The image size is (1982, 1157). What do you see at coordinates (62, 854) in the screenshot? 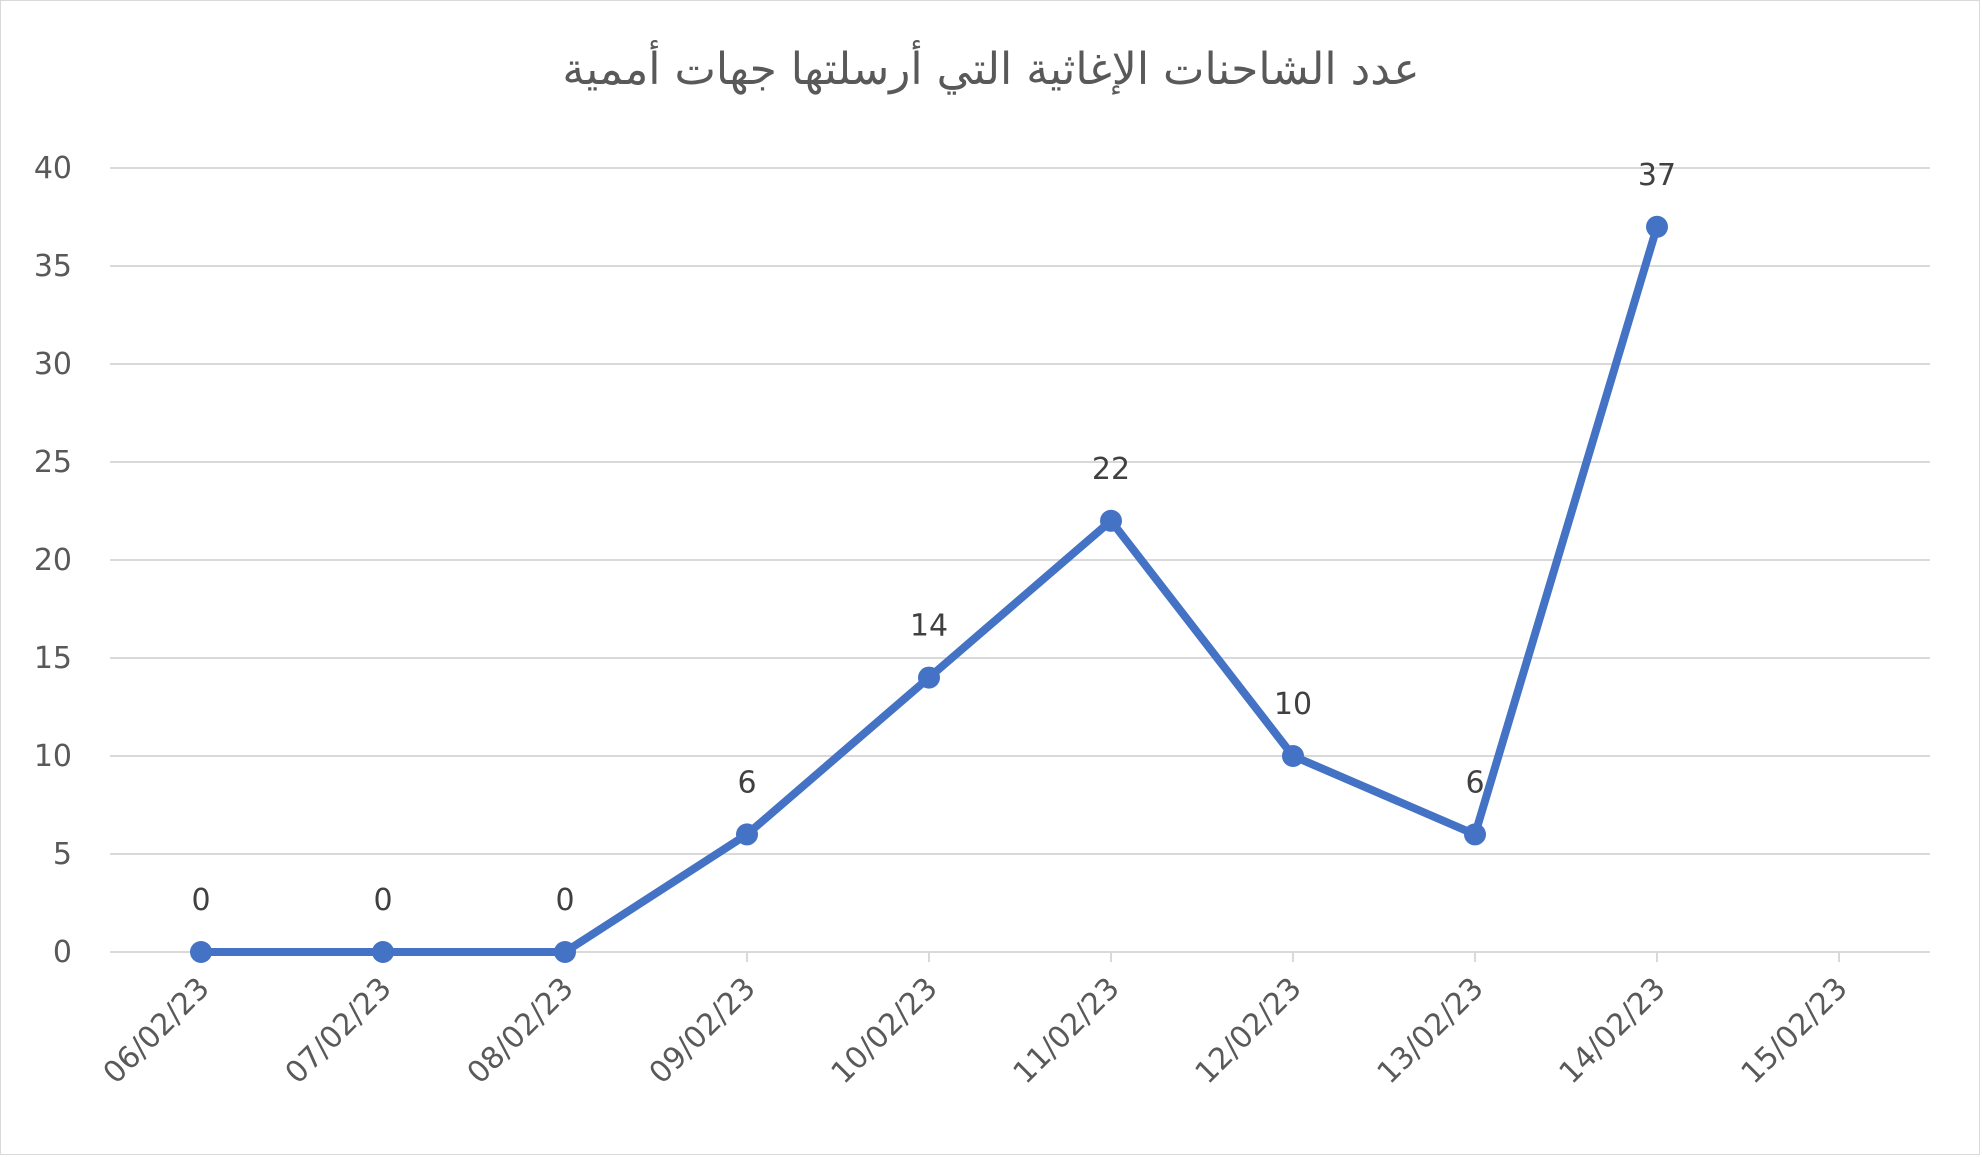
I see `y-tick-label: 5` at bounding box center [62, 854].